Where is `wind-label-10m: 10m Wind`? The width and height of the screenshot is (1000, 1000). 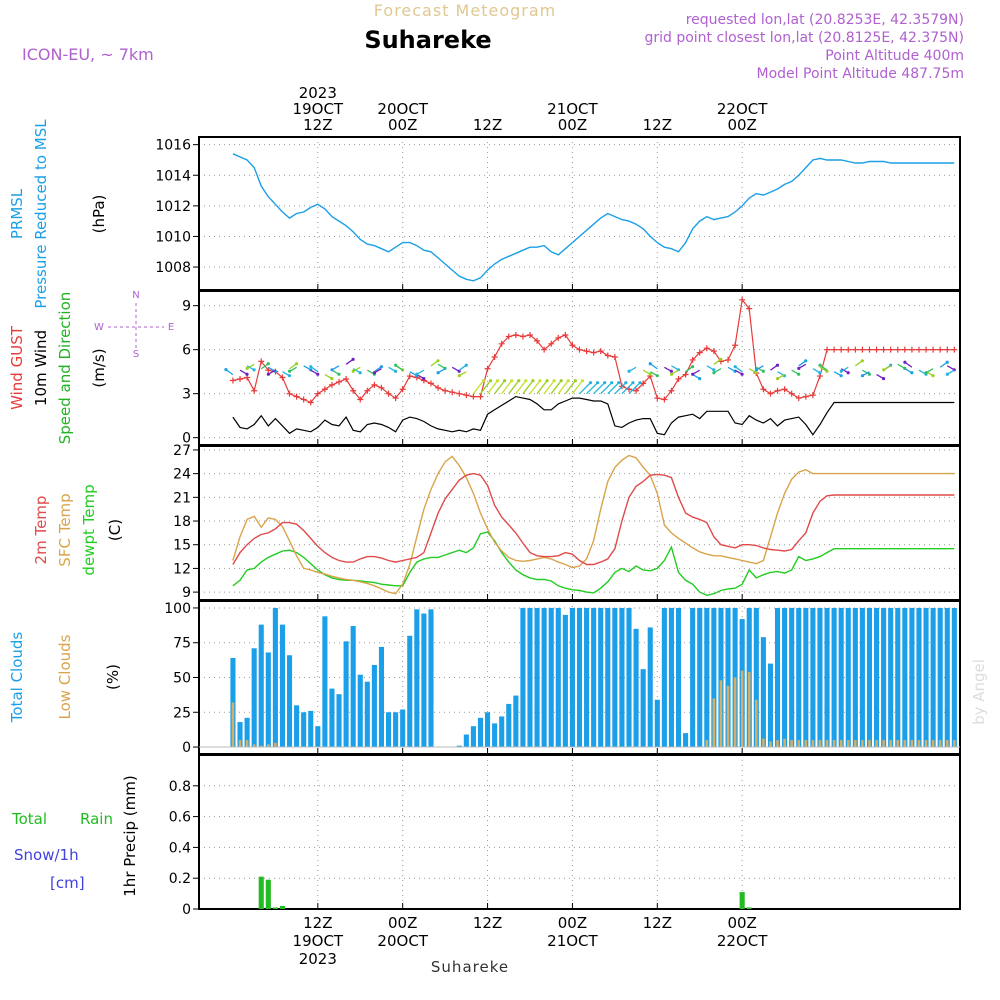 wind-label-10m: 10m Wind is located at coordinates (41, 368).